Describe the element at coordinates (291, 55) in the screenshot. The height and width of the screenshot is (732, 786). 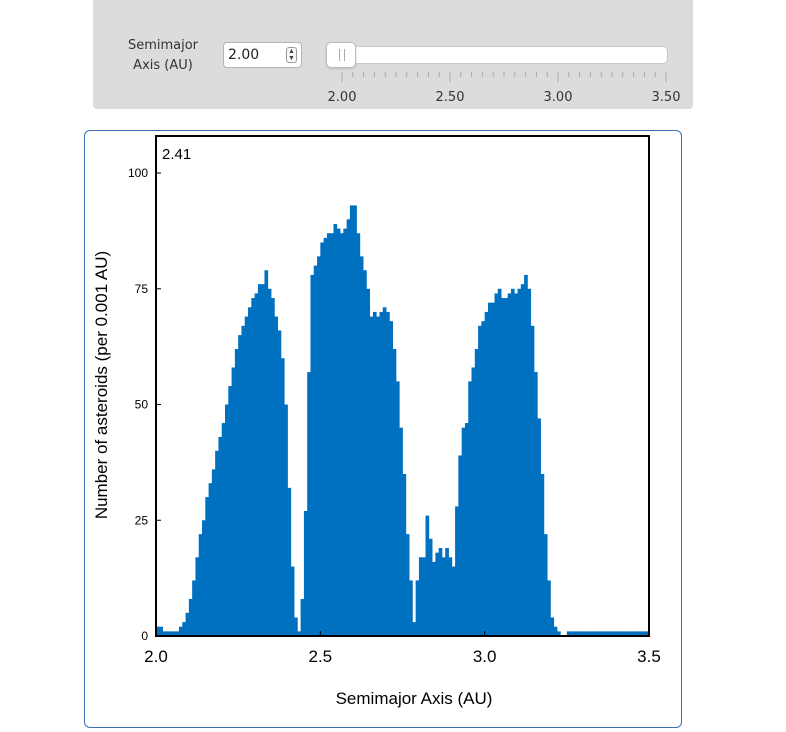
I see `spinner-arrows-icon: ▲ ▼` at that location.